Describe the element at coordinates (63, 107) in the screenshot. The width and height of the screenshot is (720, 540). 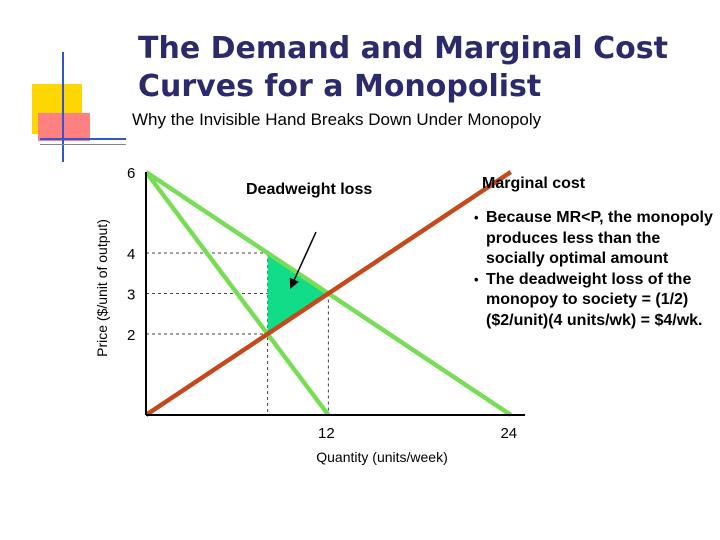
I see `deco-blue-vline` at that location.